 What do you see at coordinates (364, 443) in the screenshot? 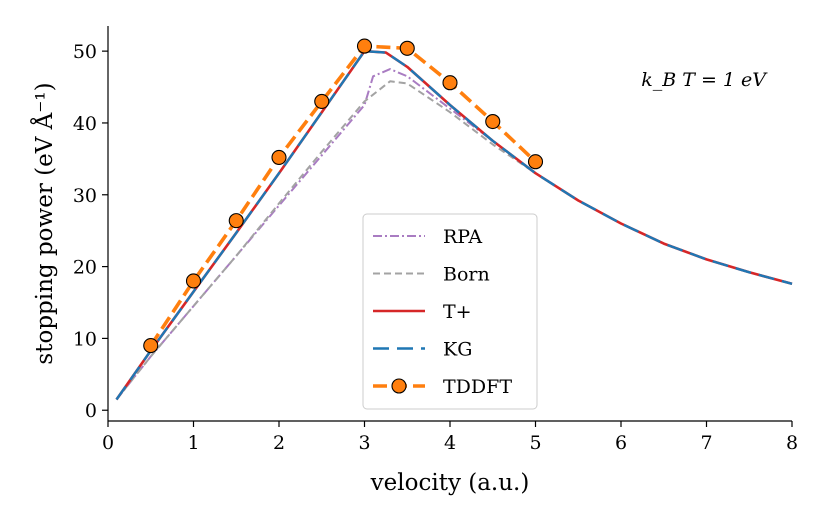
I see `x-tick-label: 3` at bounding box center [364, 443].